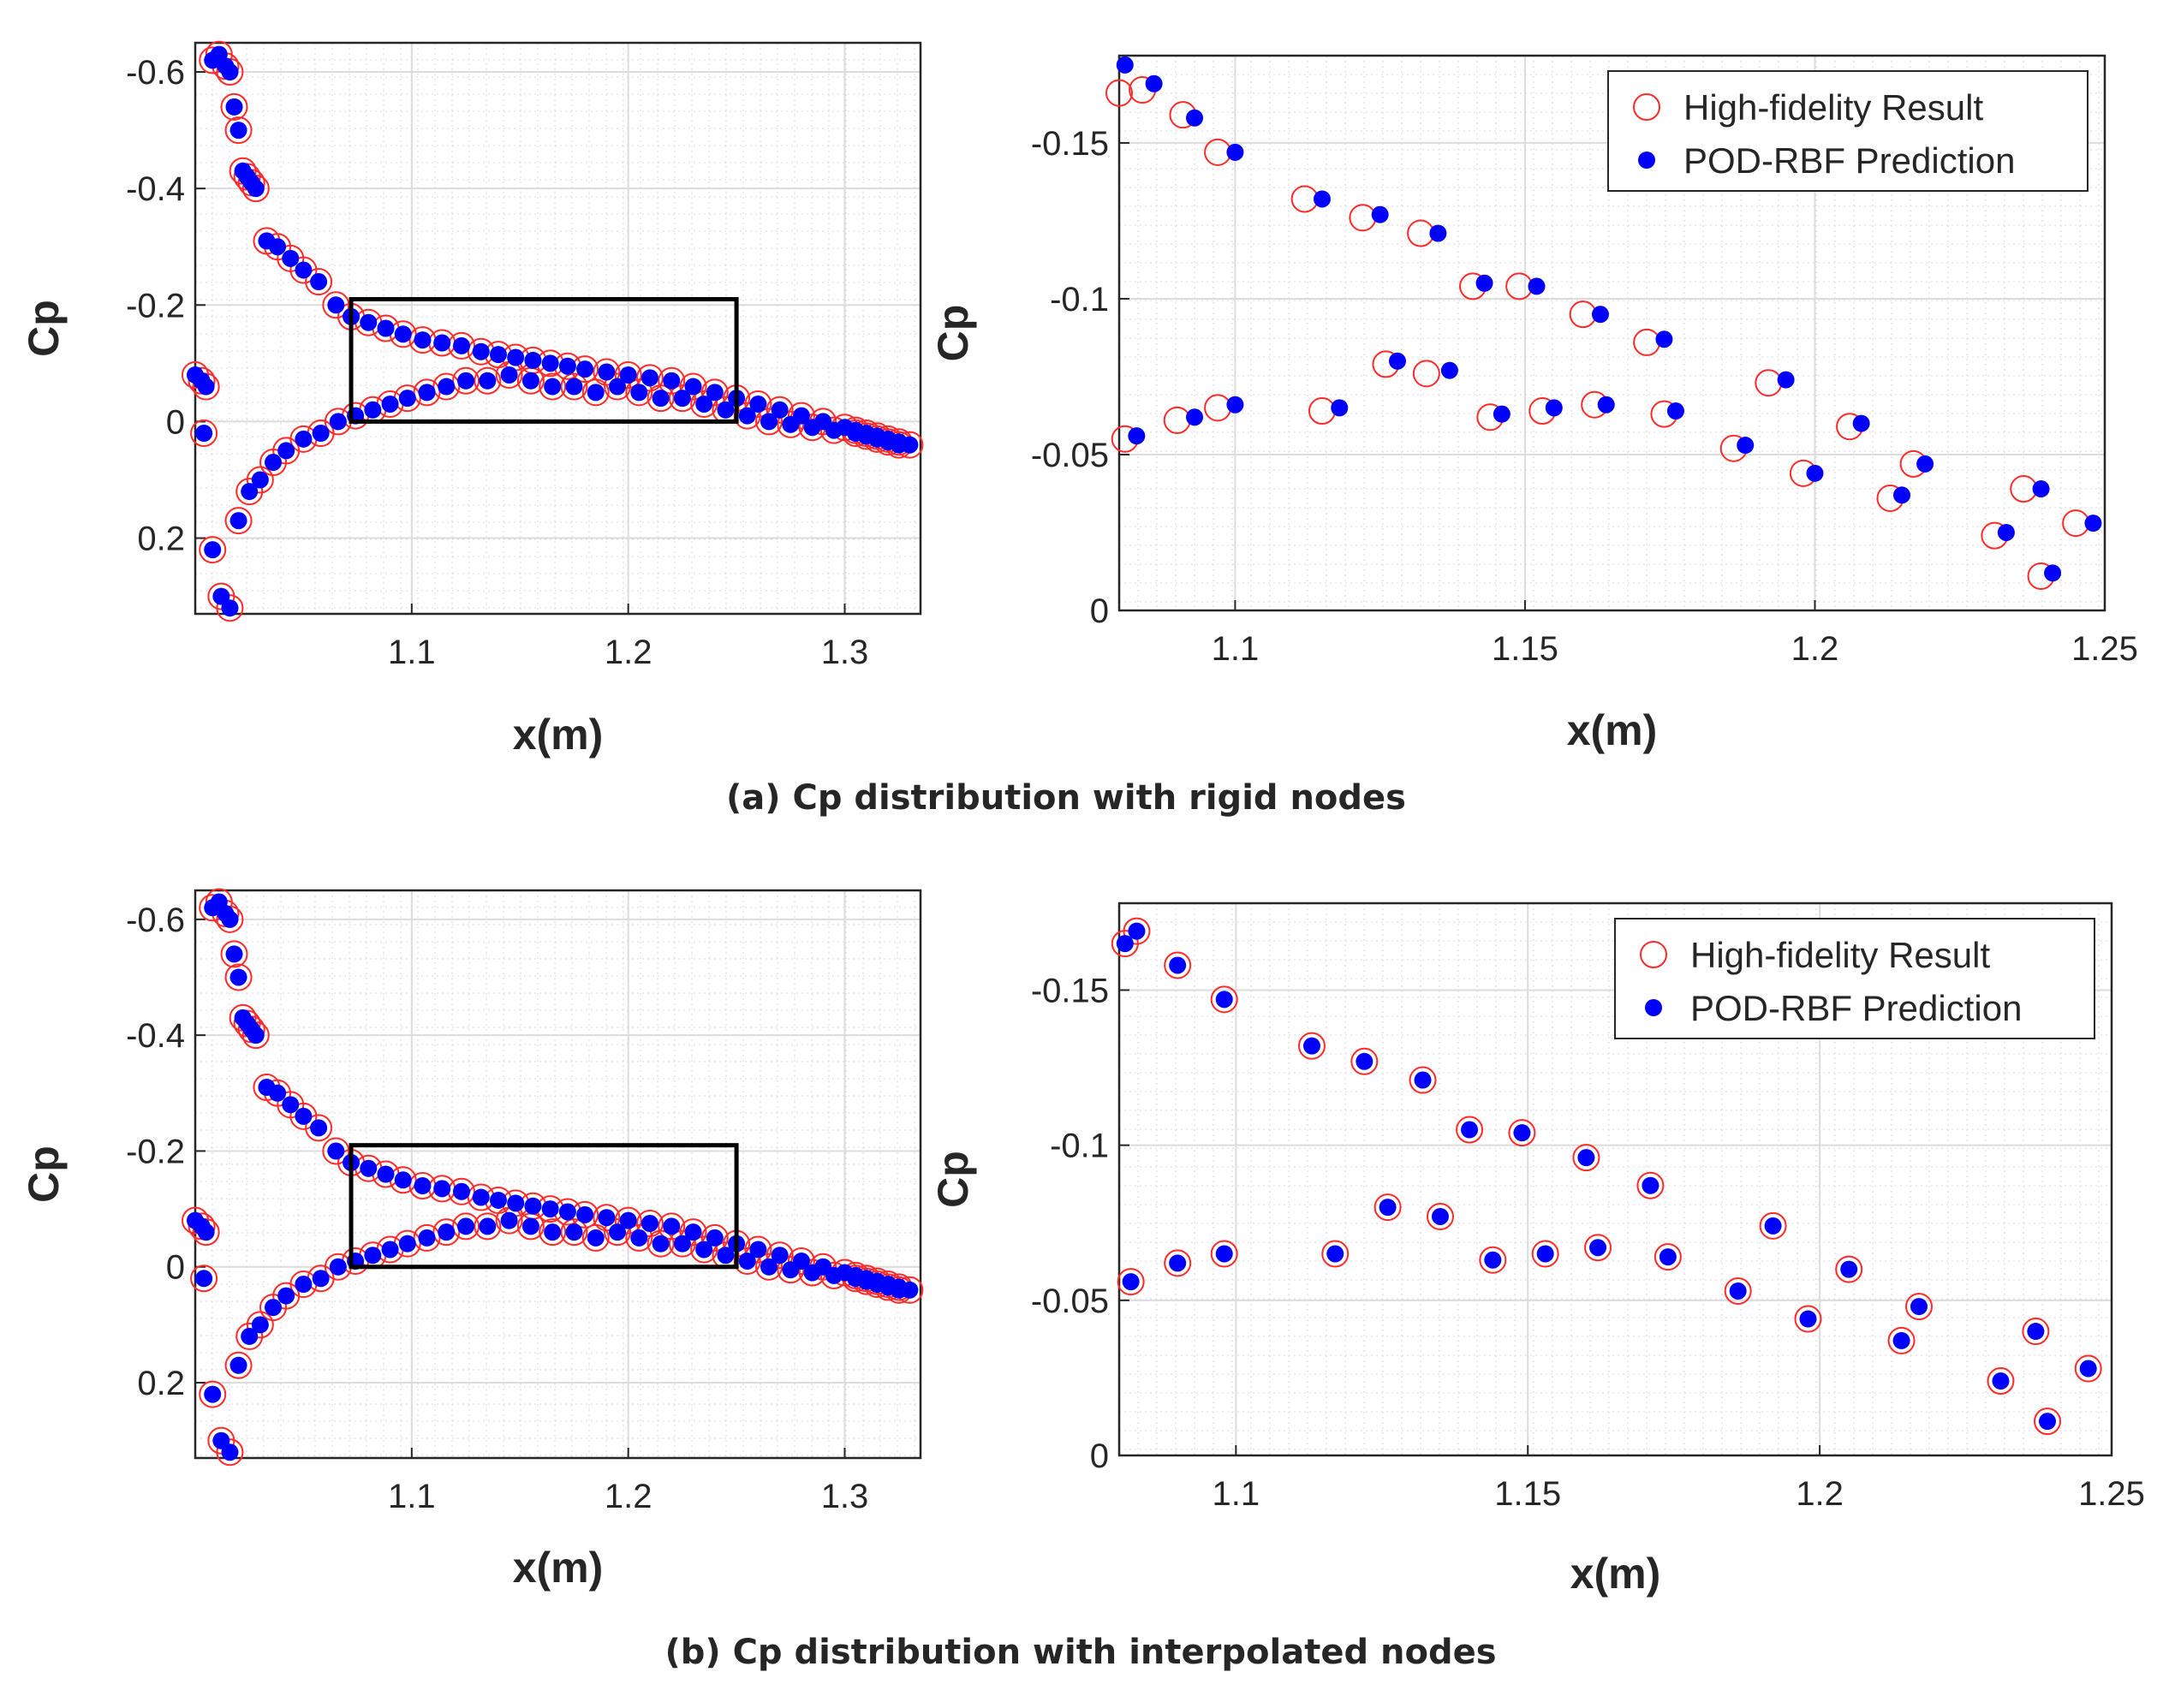  Describe the element at coordinates (2104, 649) in the screenshot. I see `x-tick-label: 1.25` at that location.